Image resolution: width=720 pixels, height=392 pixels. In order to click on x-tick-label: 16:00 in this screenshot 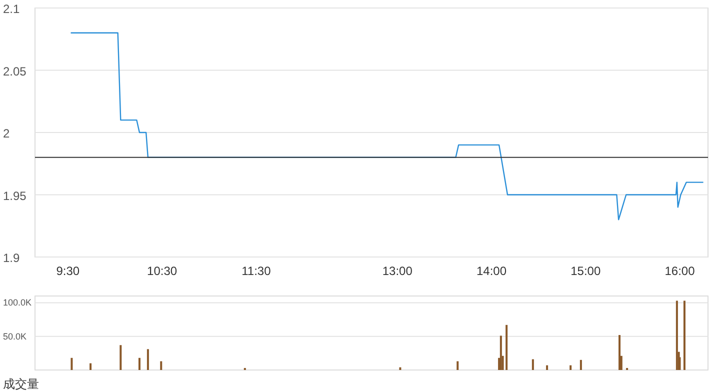, I will do `click(680, 271)`.